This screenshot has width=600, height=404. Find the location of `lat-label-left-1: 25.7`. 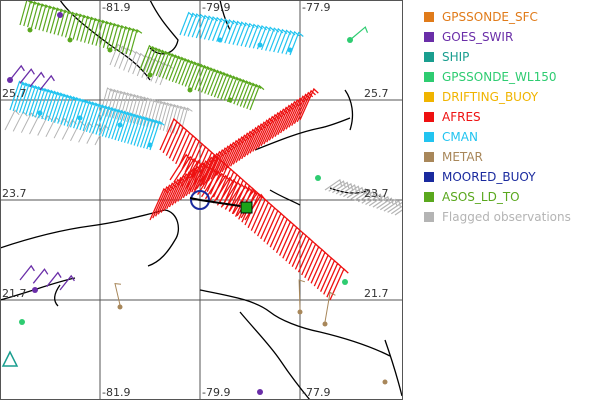

lat-label-left-1: 25.7 is located at coordinates (14, 93).